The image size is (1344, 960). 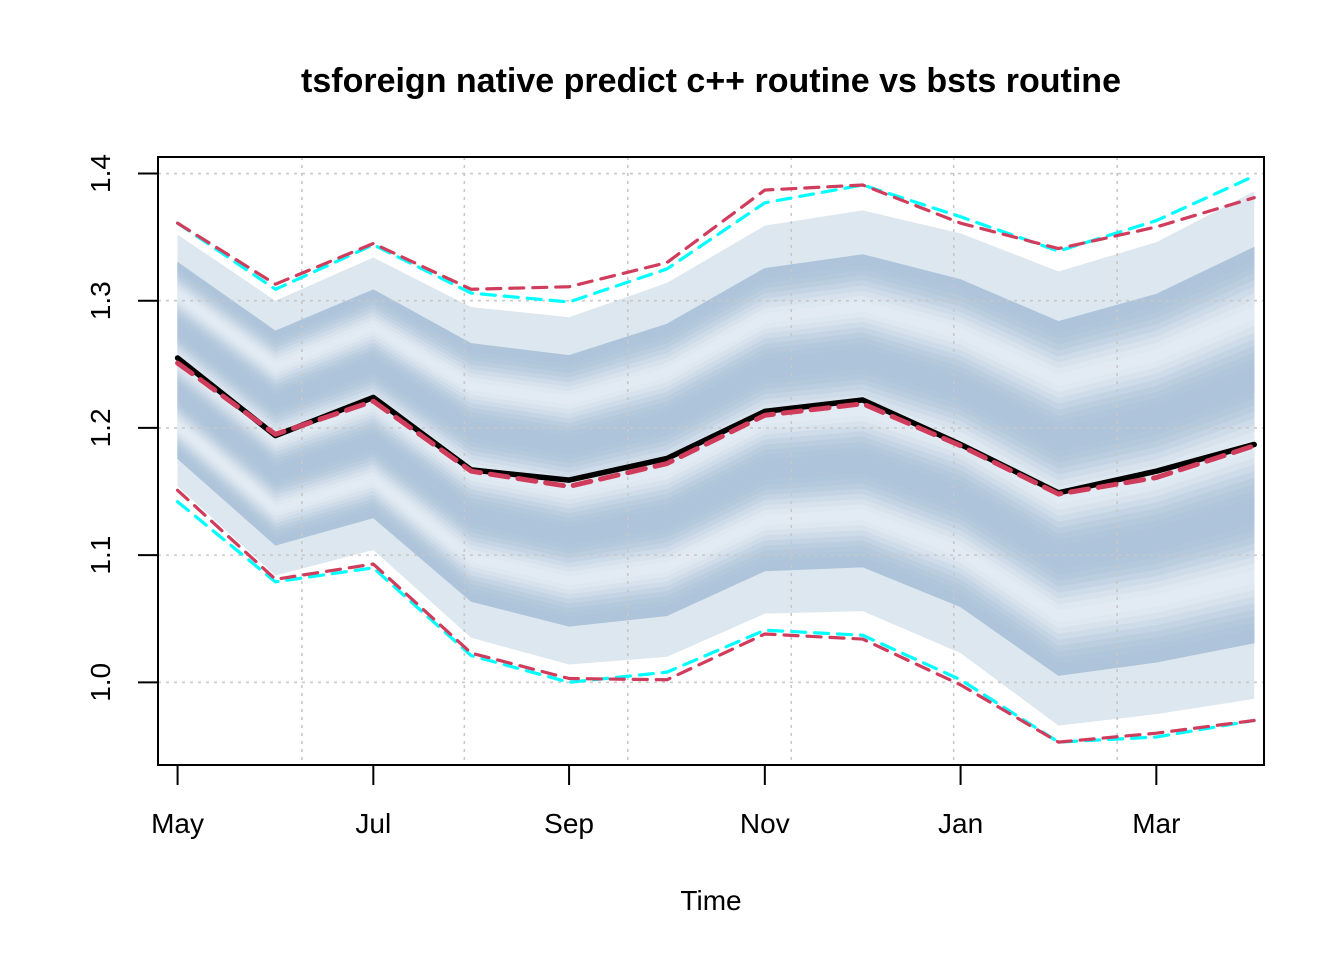 I want to click on y-axis: 1.0 1.1 1.2 1.3 1.4, so click(x=122, y=428).